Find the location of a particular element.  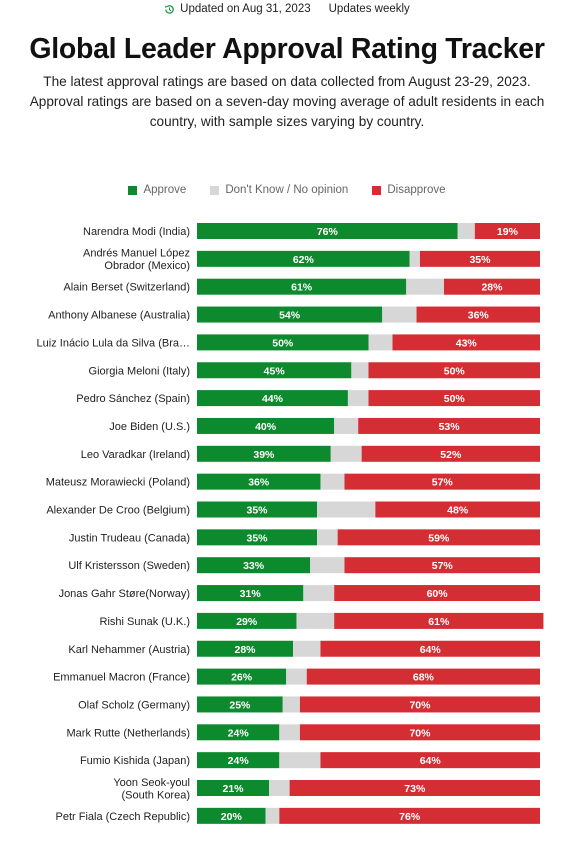

leader-row-petr-fiala-czech-republic: Petr Fiala (Czech Republic) 20% 76% is located at coordinates (298, 815).